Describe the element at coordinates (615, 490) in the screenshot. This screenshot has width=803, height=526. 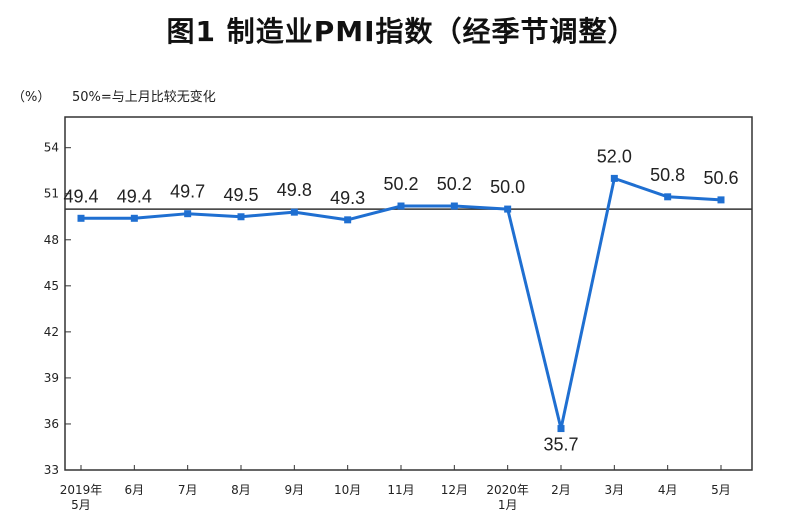
I see `x-tick-label: 3月` at that location.